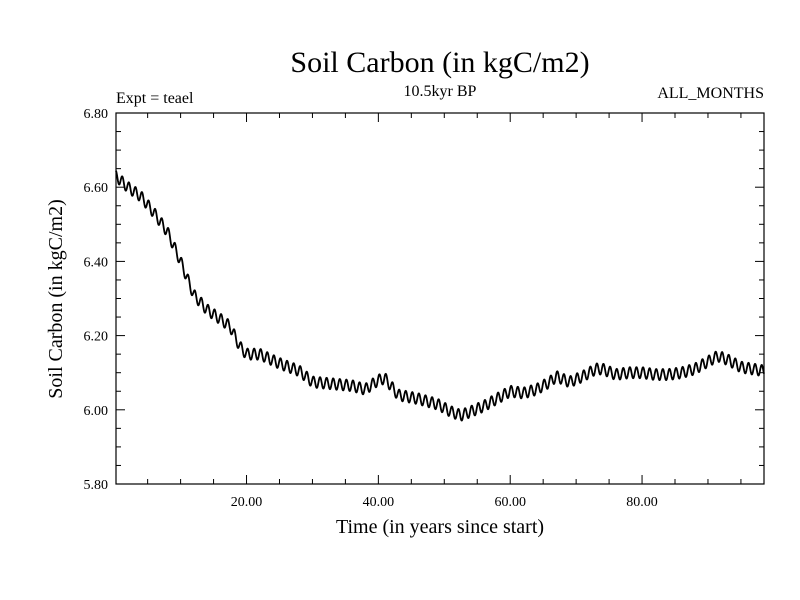  I want to click on y-axis-label: Soil Carbon (in kgC/m2), so click(56, 298).